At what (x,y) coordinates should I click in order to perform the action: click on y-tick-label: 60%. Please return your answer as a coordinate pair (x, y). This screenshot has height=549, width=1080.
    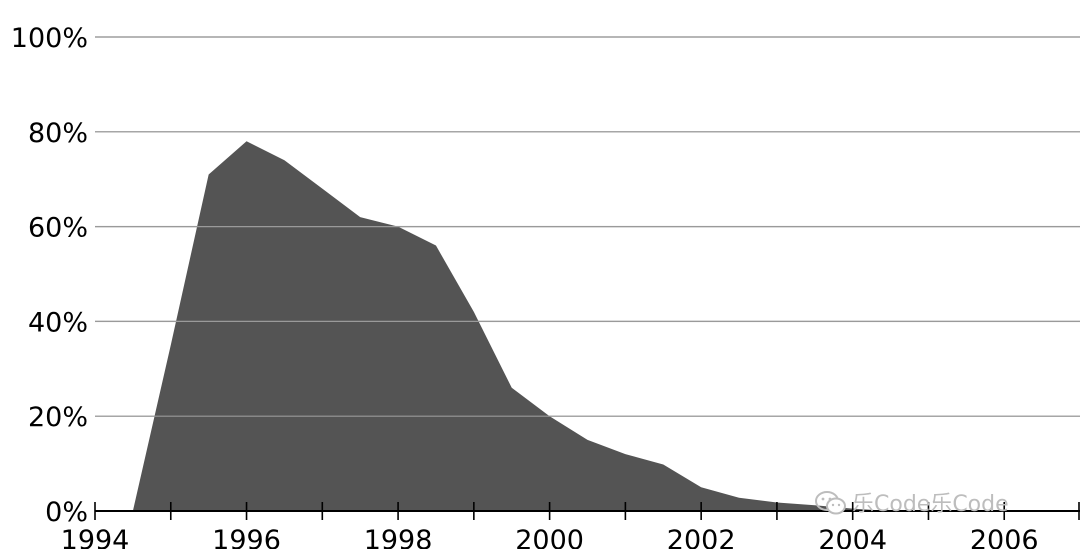
    Looking at the image, I should click on (58, 228).